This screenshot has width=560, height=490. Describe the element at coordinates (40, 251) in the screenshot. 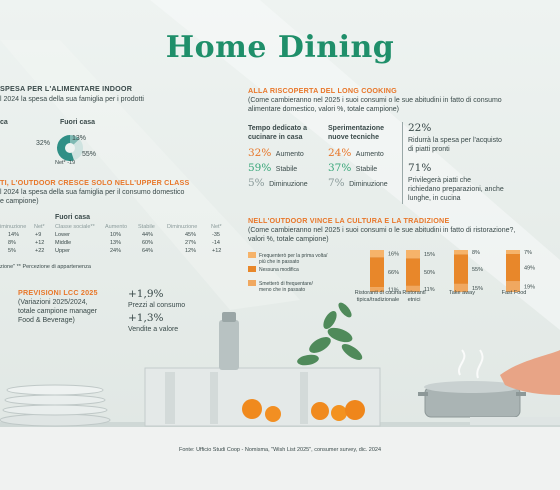

I see `table-cell: +22` at that location.